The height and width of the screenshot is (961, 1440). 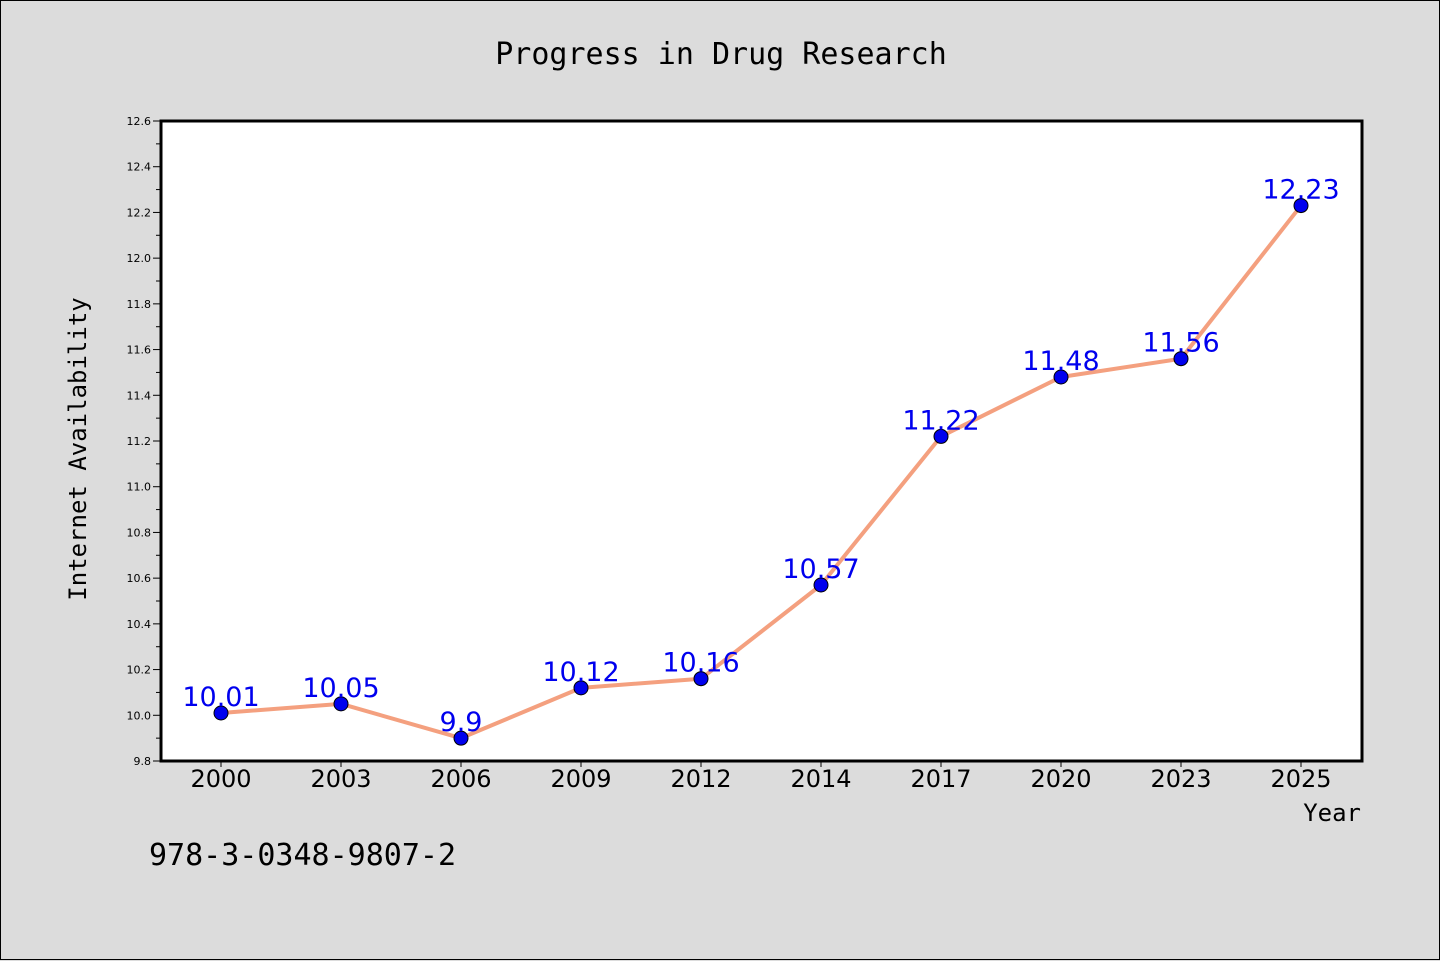 I want to click on x-tick-label: 2012, so click(x=700, y=779).